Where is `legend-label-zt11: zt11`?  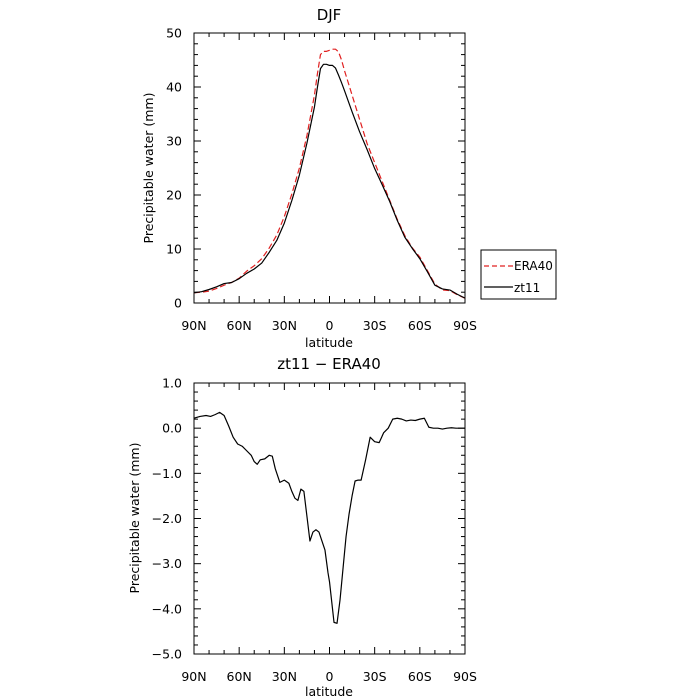
legend-label-zt11: zt11 is located at coordinates (527, 288).